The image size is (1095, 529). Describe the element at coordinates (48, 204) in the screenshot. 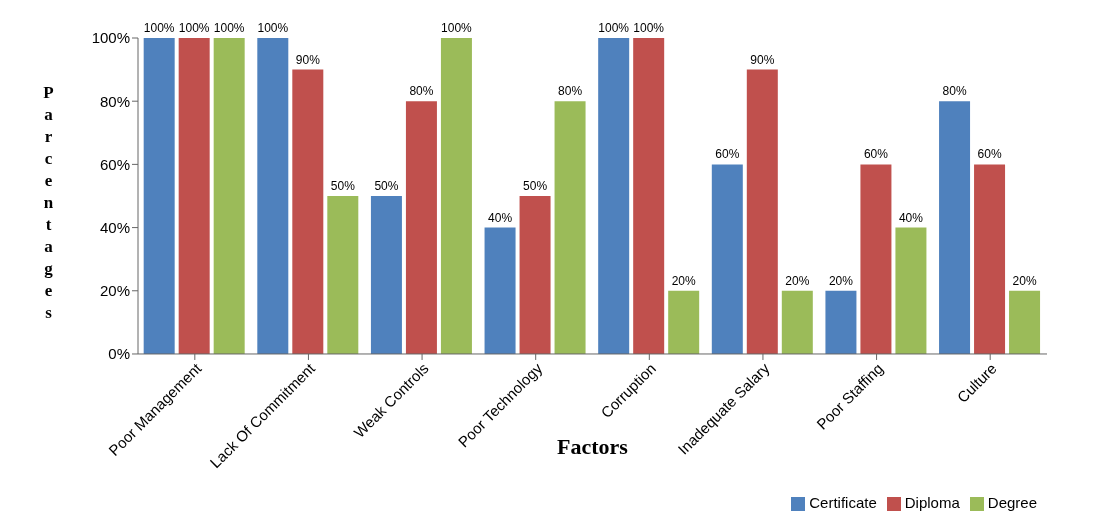

I see `y-axis-title: Parcentages` at that location.